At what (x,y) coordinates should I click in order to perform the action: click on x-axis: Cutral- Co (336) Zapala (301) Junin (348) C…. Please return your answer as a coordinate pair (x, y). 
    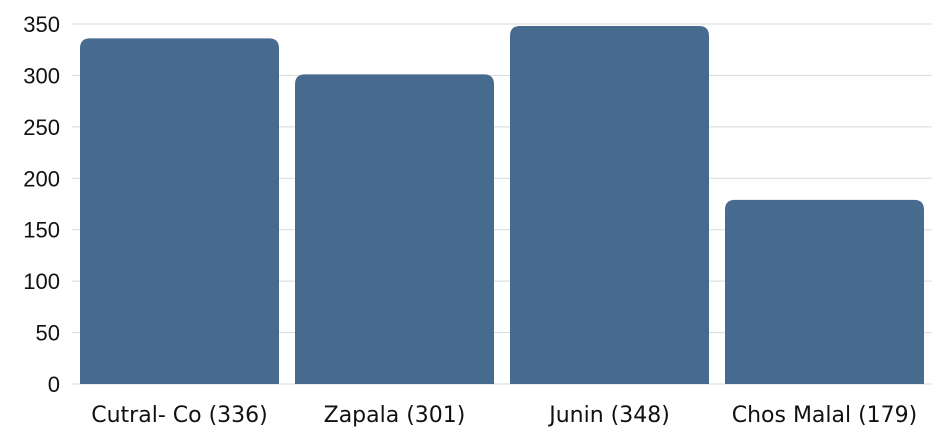
    Looking at the image, I should click on (504, 415).